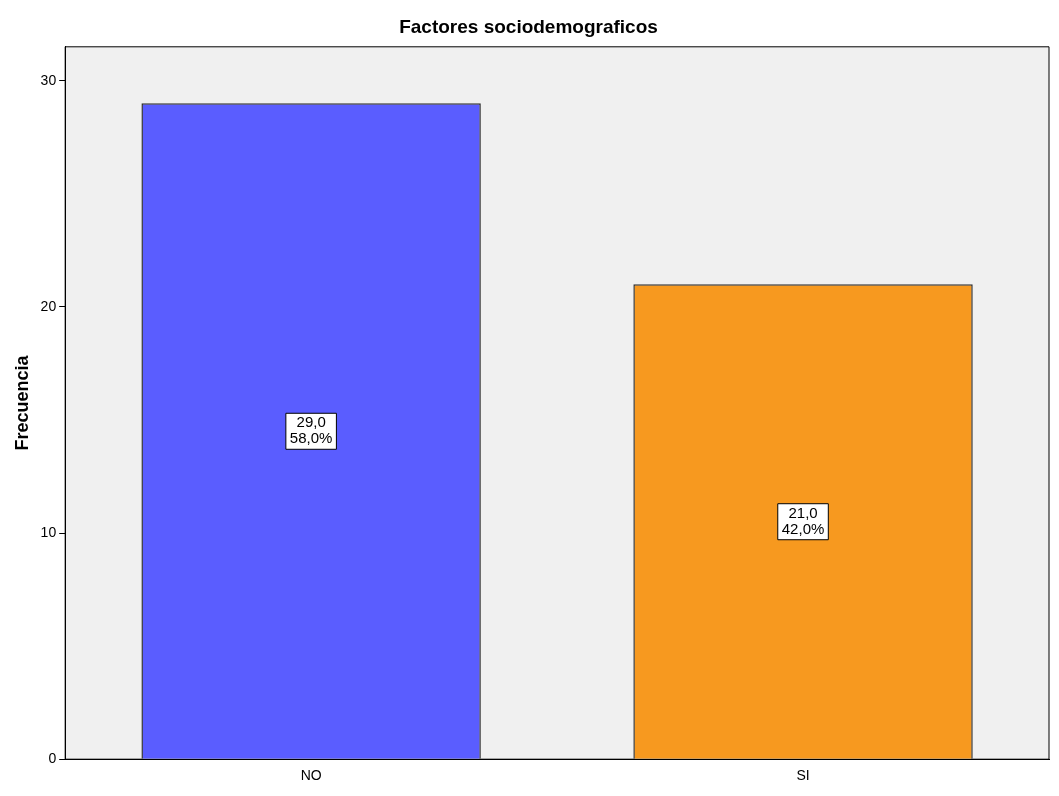  I want to click on x-tick-label: NO, so click(311, 775).